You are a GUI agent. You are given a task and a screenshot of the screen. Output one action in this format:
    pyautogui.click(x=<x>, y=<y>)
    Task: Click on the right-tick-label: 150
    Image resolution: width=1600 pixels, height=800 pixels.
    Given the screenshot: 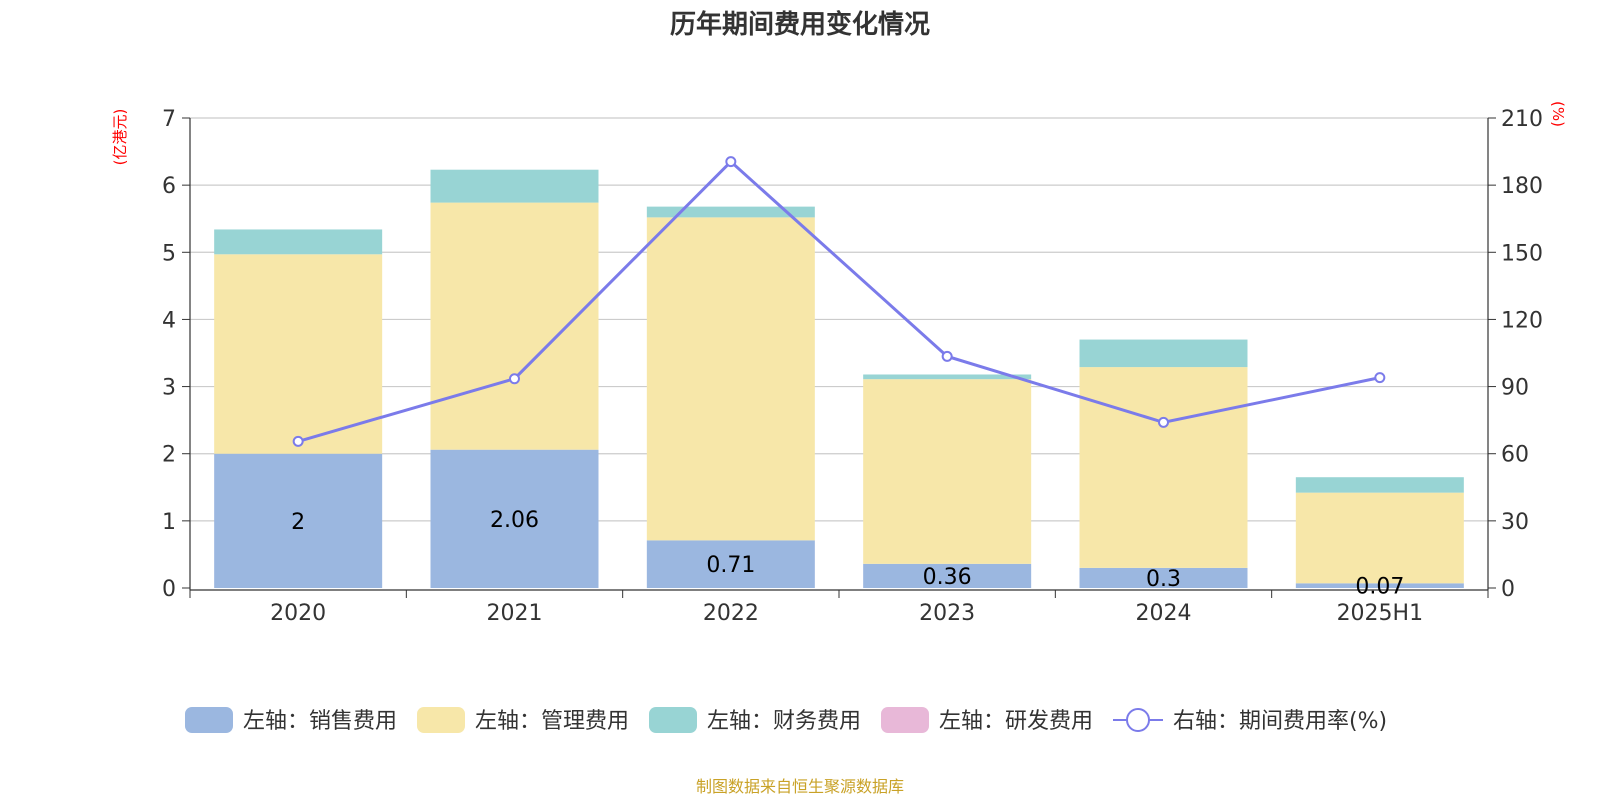 What is the action you would take?
    pyautogui.click(x=1522, y=253)
    